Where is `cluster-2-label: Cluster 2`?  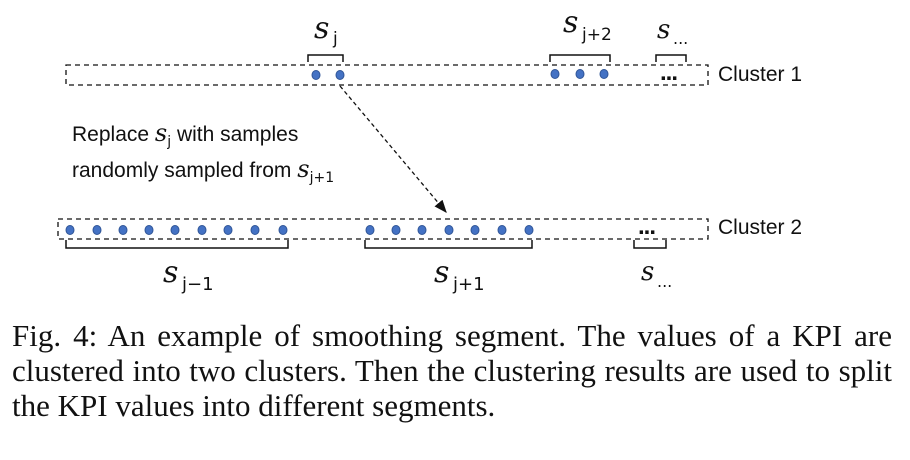
cluster-2-label: Cluster 2 is located at coordinates (760, 227).